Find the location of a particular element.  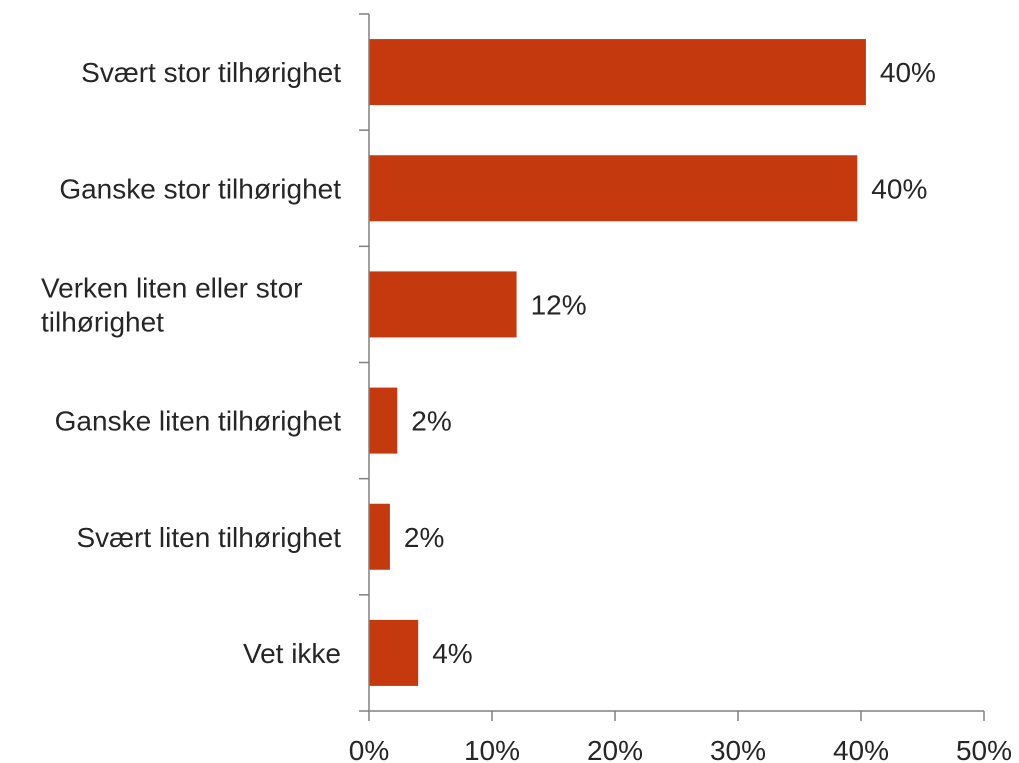

data-label: 4% is located at coordinates (452, 653).